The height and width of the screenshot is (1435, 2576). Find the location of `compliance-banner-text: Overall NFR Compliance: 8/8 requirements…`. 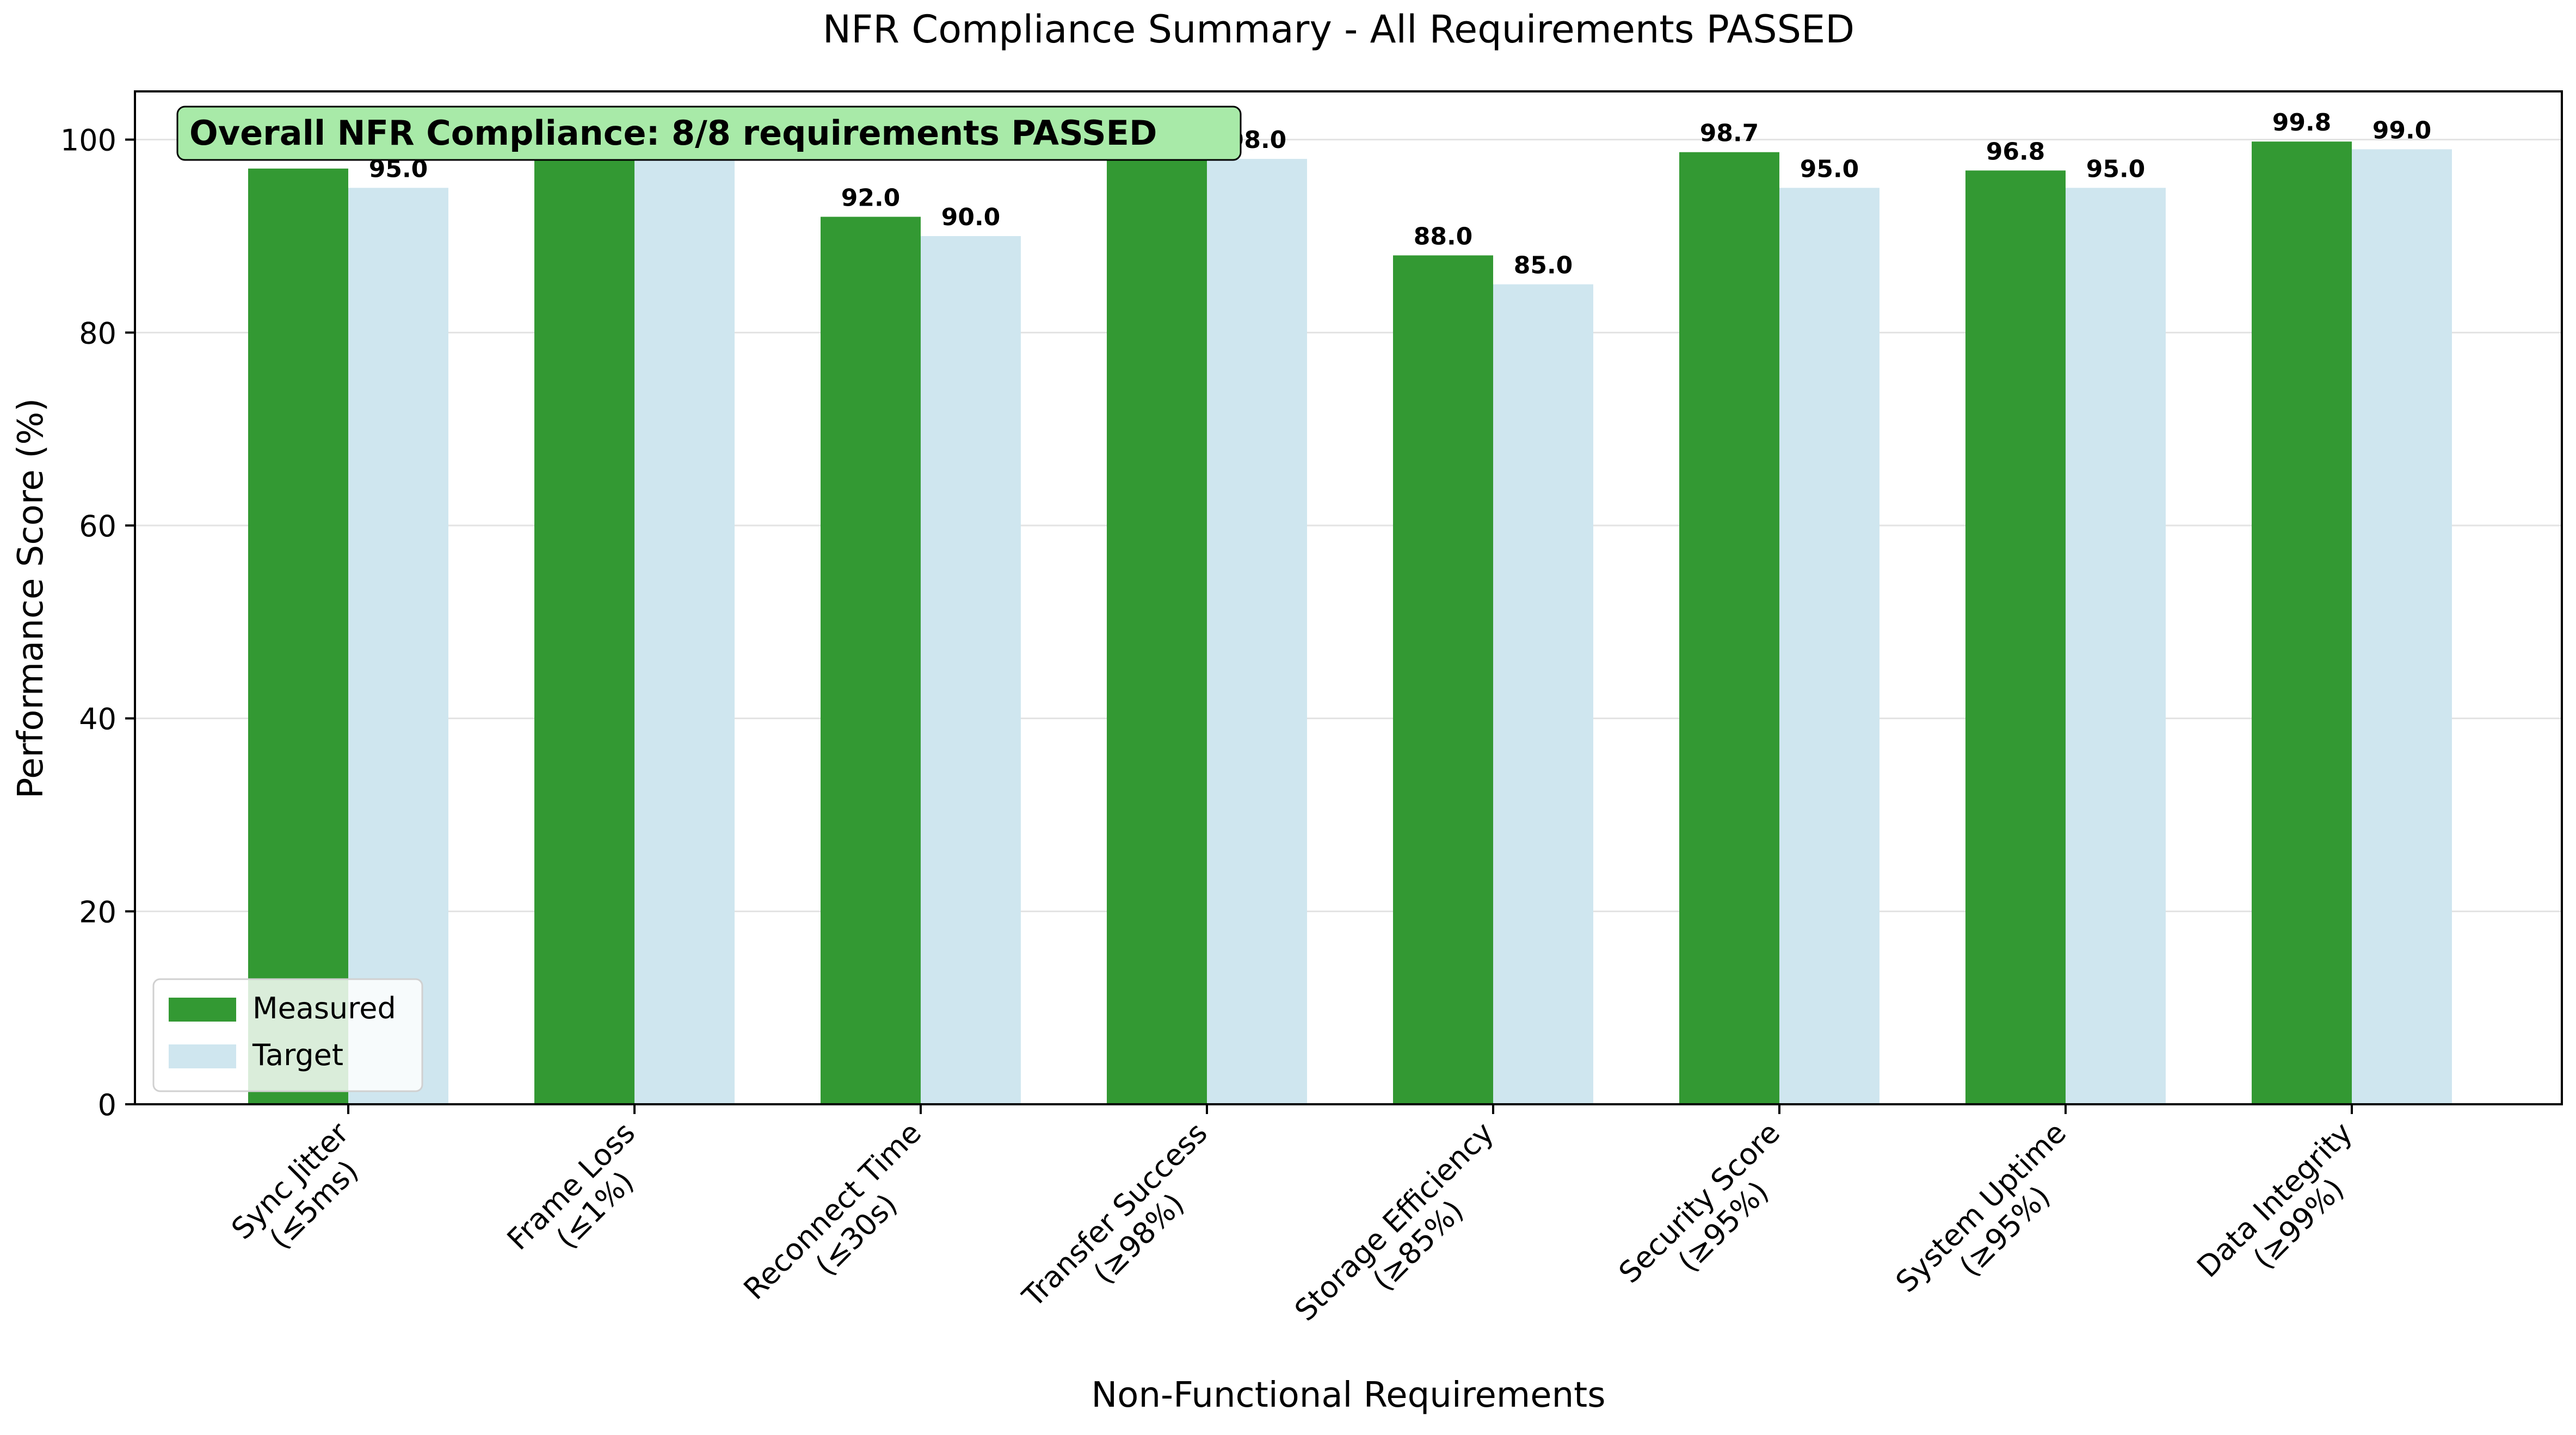

compliance-banner-text: Overall NFR Compliance: 8/8 requirements… is located at coordinates (673, 133).